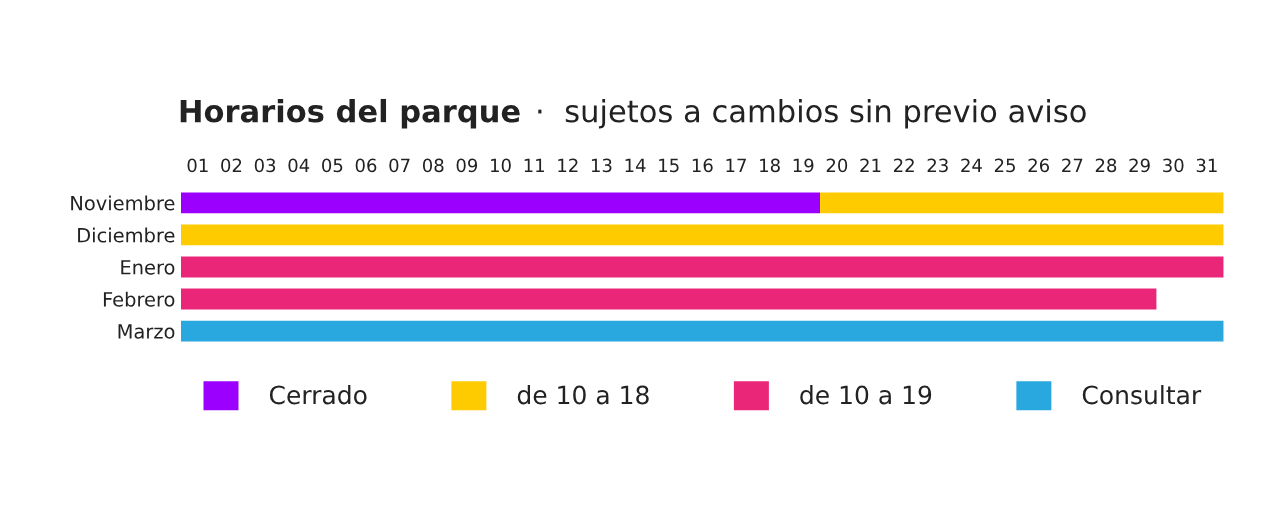  What do you see at coordinates (971, 165) in the screenshot?
I see `x-tick-label: 24` at bounding box center [971, 165].